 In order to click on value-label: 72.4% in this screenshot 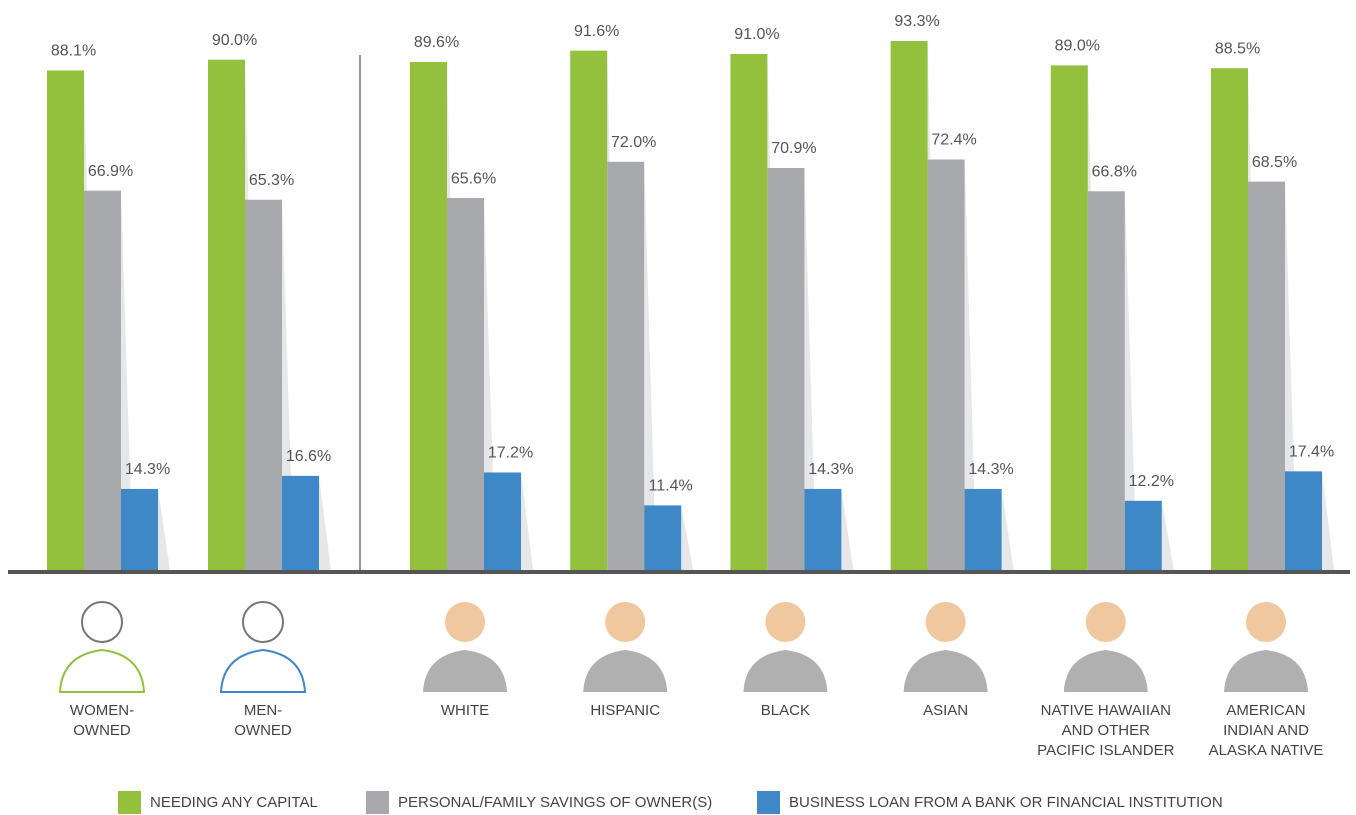, I will do `click(953, 140)`.